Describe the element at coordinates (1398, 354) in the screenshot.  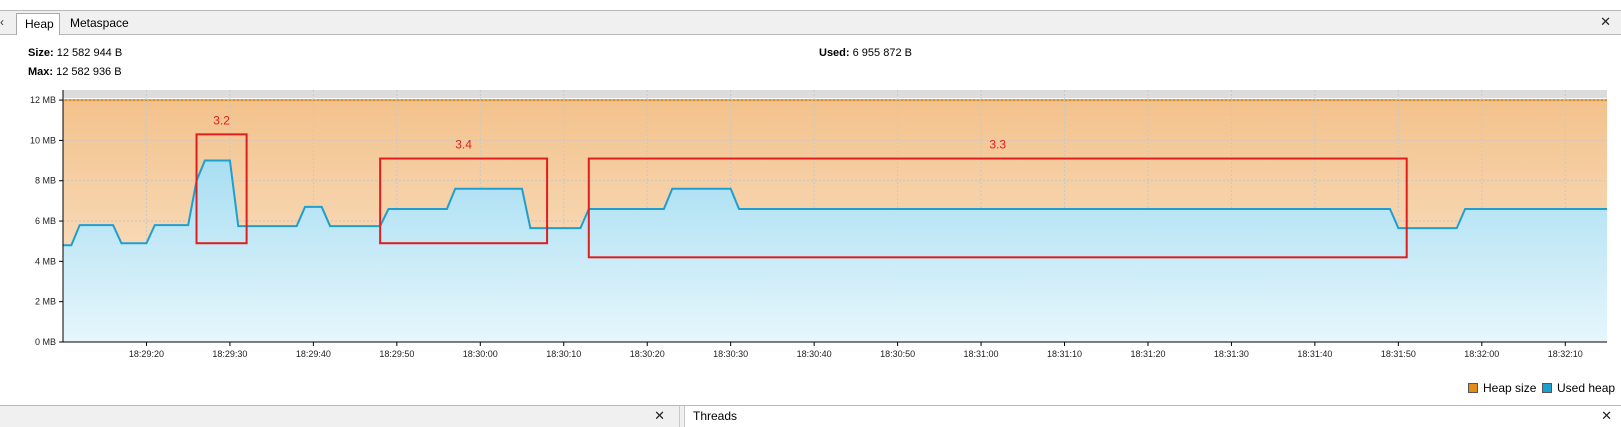
I see `x-tick-label: 18:31:50` at that location.